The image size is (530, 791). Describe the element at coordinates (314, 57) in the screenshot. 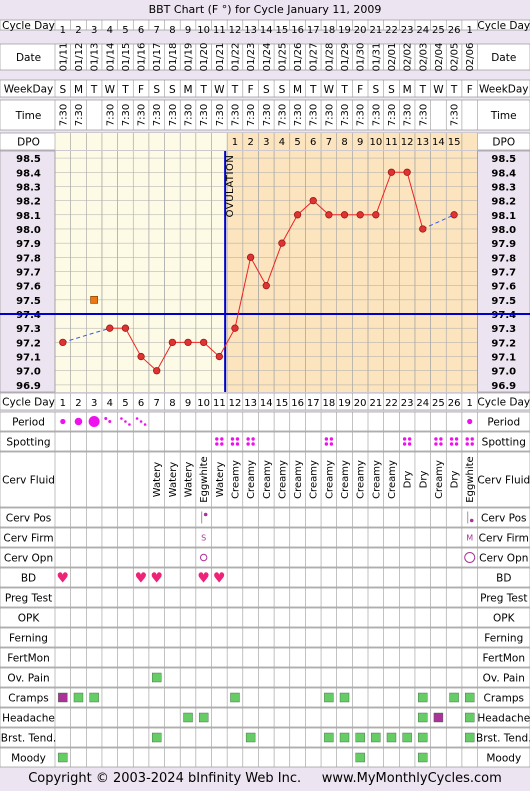

I see `date-label: 01/27` at that location.